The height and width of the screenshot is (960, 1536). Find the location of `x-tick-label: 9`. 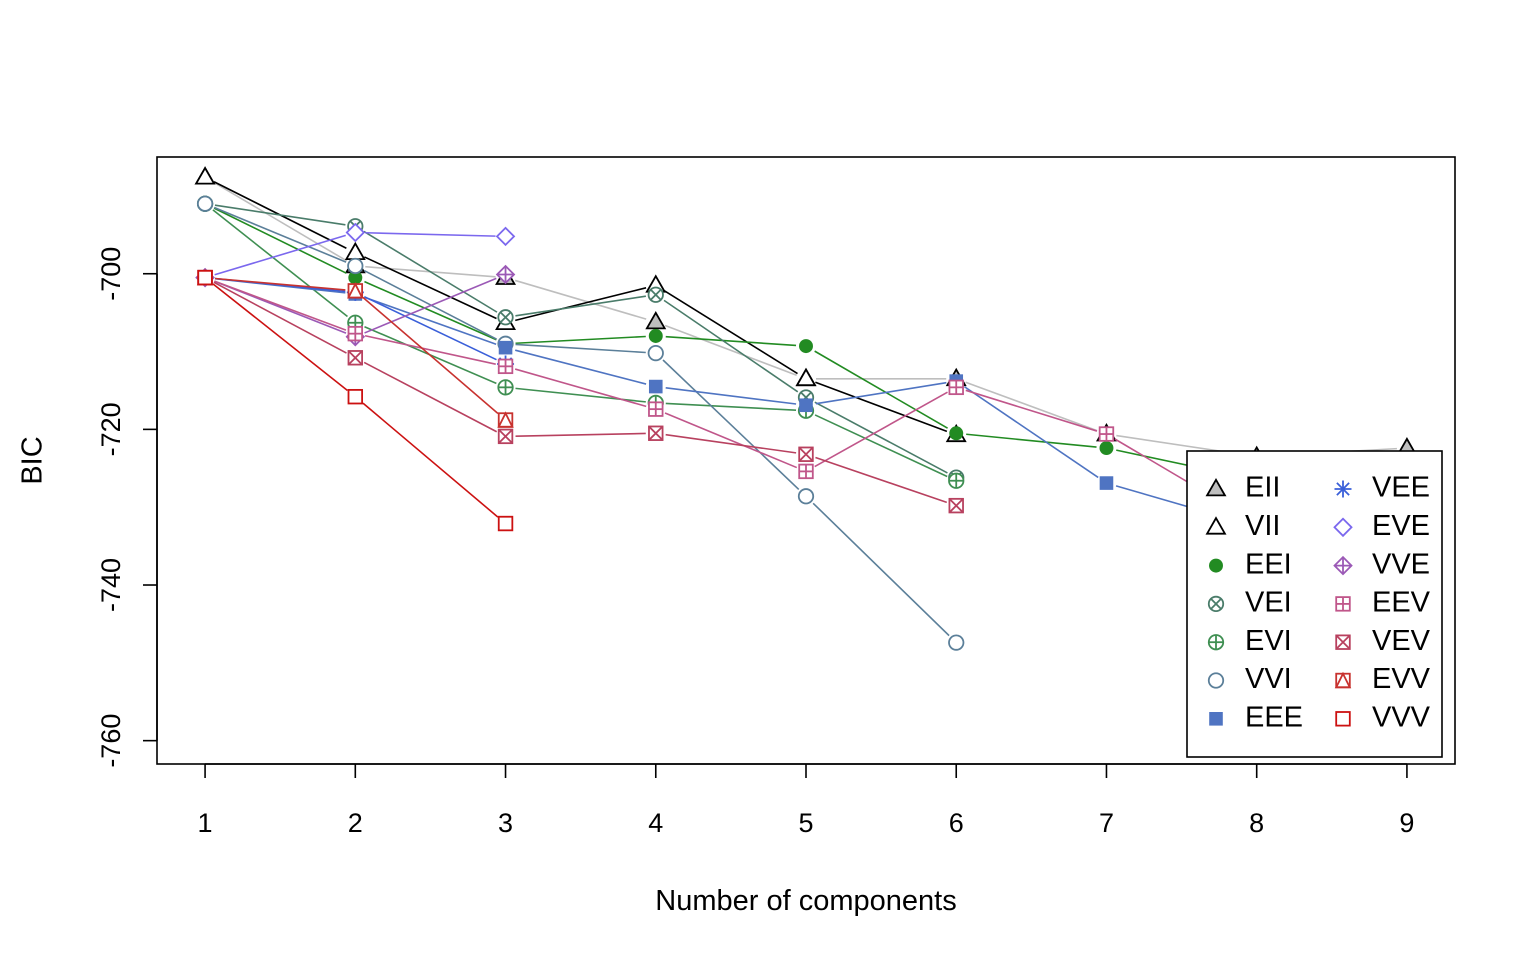

x-tick-label: 9 is located at coordinates (1406, 823).